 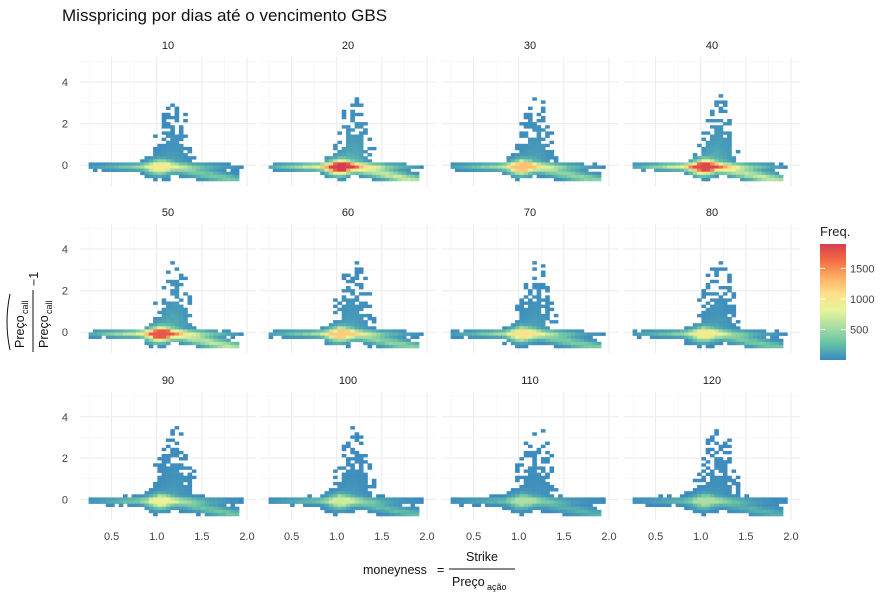 I want to click on y-axis-label-denominator: Preço, so click(x=44, y=331).